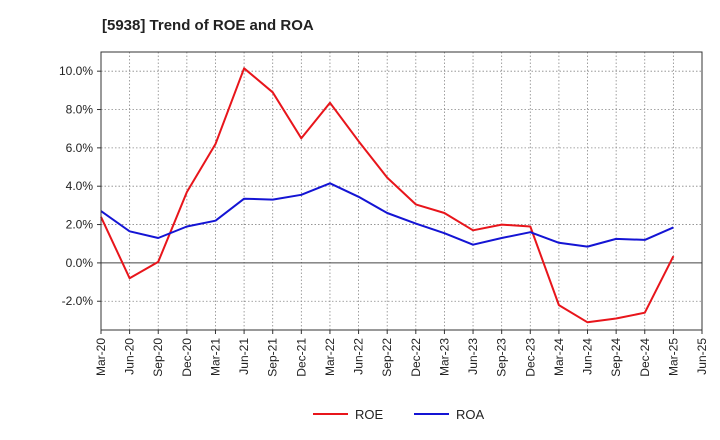 Image resolution: width=720 pixels, height=440 pixels. I want to click on series-line-roa, so click(387, 215).